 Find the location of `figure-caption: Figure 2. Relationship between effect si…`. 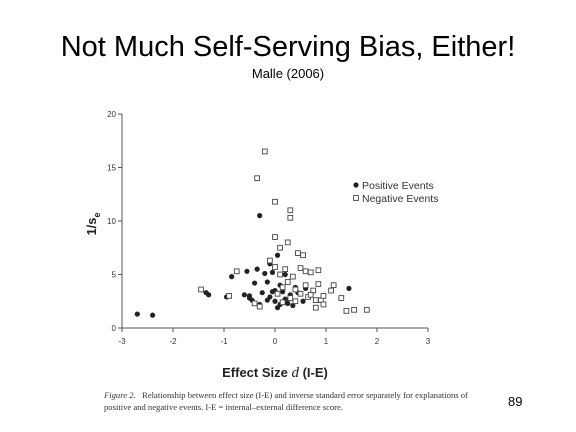

figure-caption: Figure 2. Relationship between effect si… is located at coordinates (294, 401).